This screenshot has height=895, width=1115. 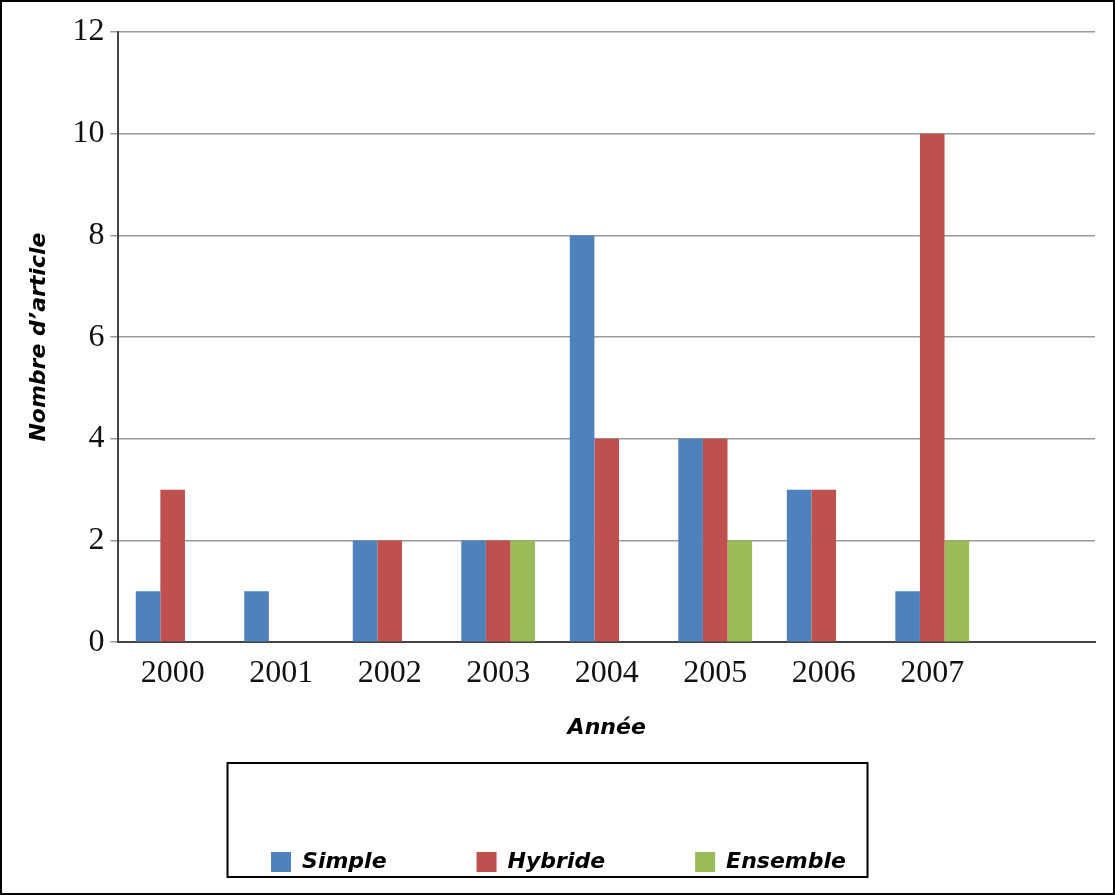 What do you see at coordinates (37, 337) in the screenshot?
I see `y-axis-title: Nombre d’article` at bounding box center [37, 337].